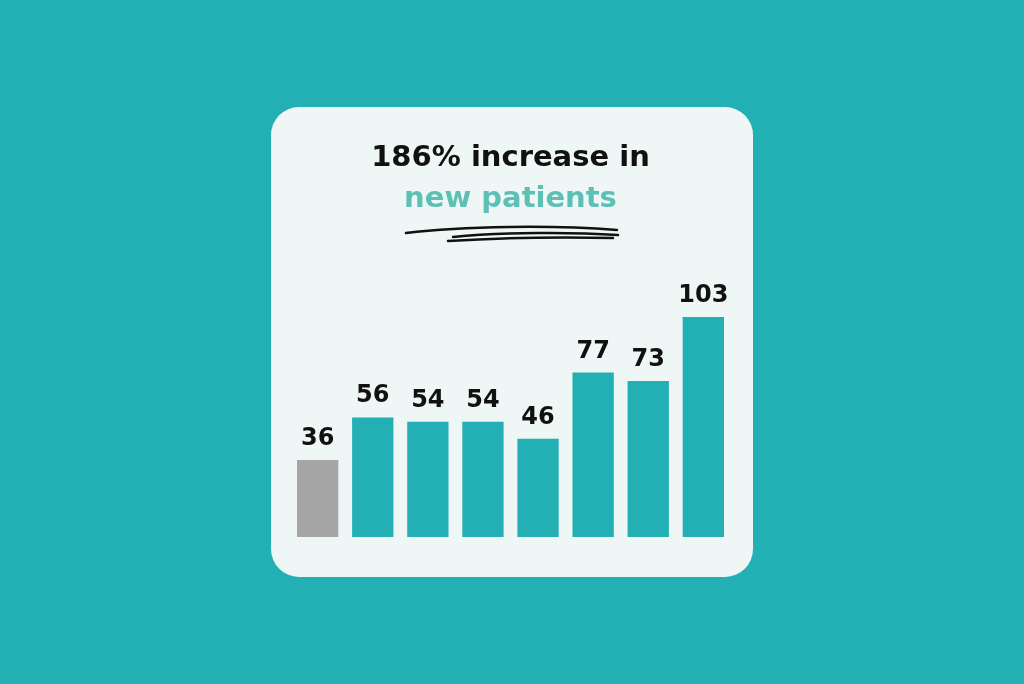 The height and width of the screenshot is (684, 1024). Describe the element at coordinates (703, 294) in the screenshot. I see `data-label: 103` at that location.